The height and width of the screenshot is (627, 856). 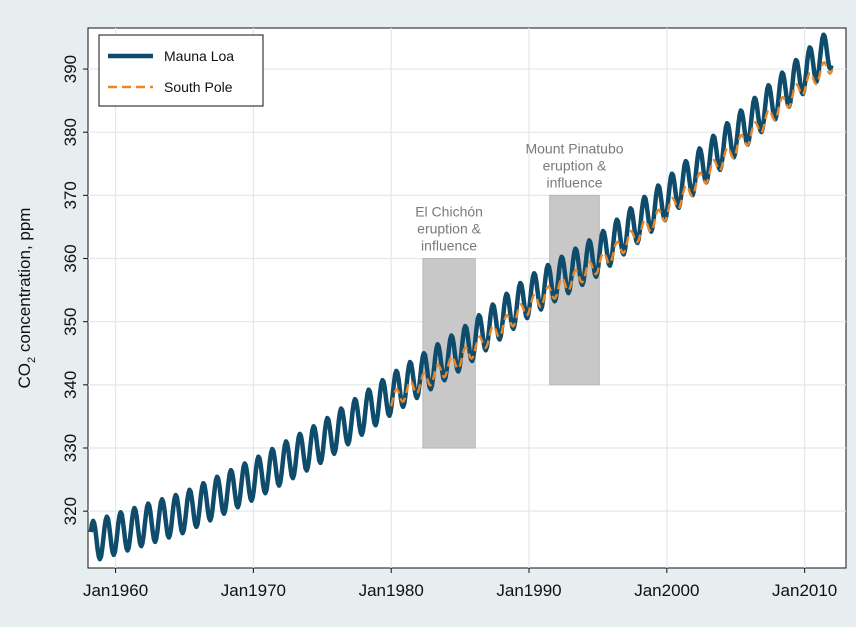 What do you see at coordinates (391, 590) in the screenshot?
I see `x-tick-label: Jan1980` at bounding box center [391, 590].